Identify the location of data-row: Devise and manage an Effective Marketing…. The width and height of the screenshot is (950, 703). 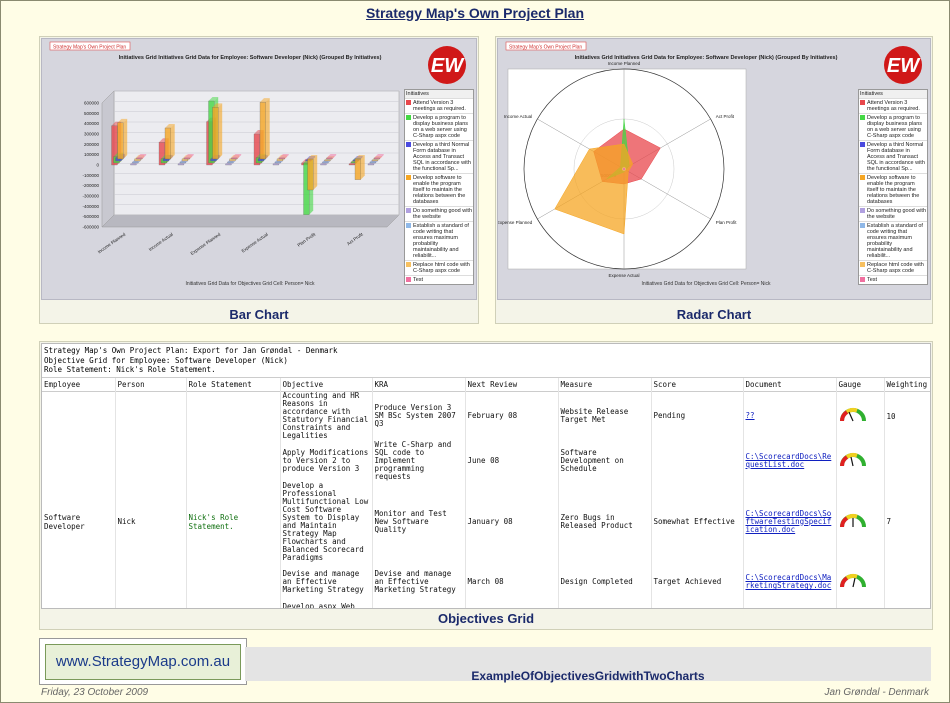
(486, 582).